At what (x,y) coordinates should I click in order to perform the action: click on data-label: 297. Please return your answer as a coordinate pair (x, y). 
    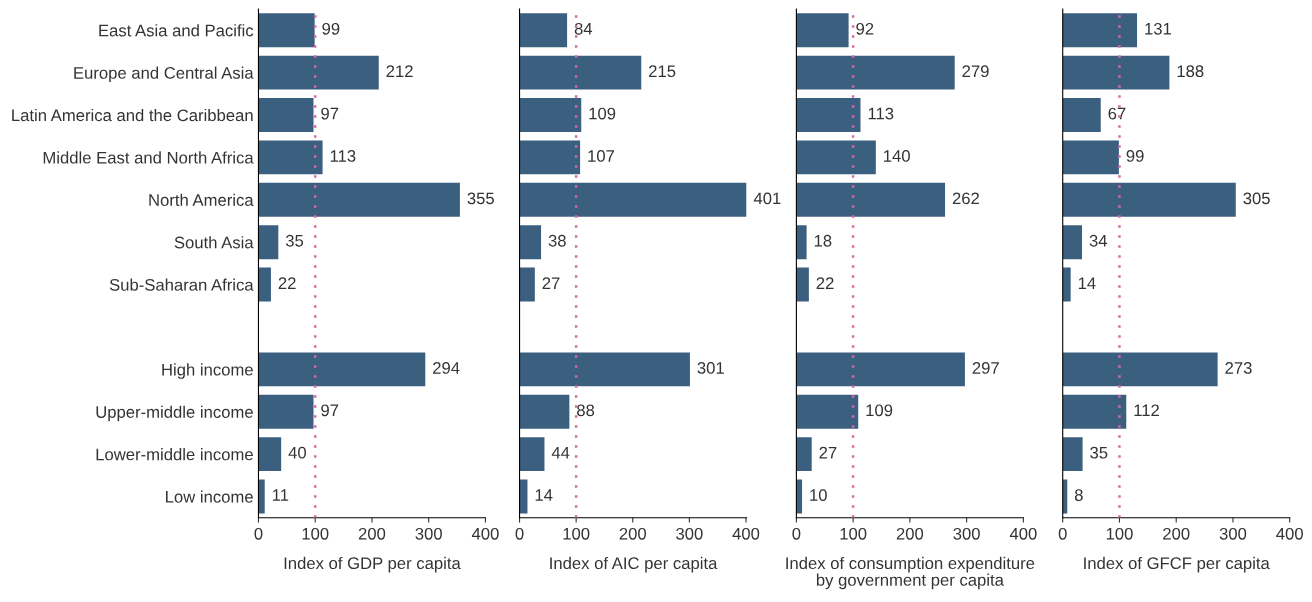
    Looking at the image, I should click on (985, 368).